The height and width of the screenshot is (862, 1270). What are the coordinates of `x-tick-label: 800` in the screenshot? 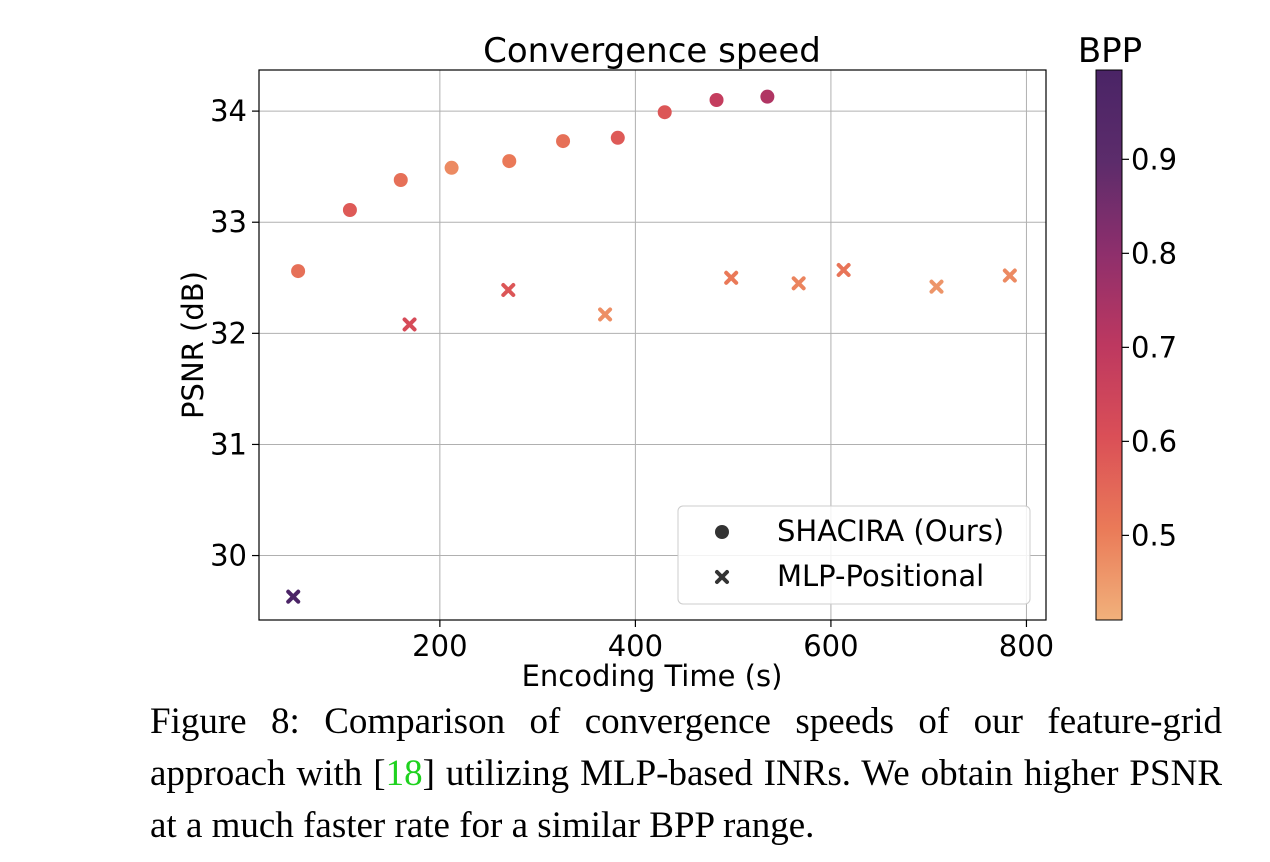 It's located at (1026, 646).